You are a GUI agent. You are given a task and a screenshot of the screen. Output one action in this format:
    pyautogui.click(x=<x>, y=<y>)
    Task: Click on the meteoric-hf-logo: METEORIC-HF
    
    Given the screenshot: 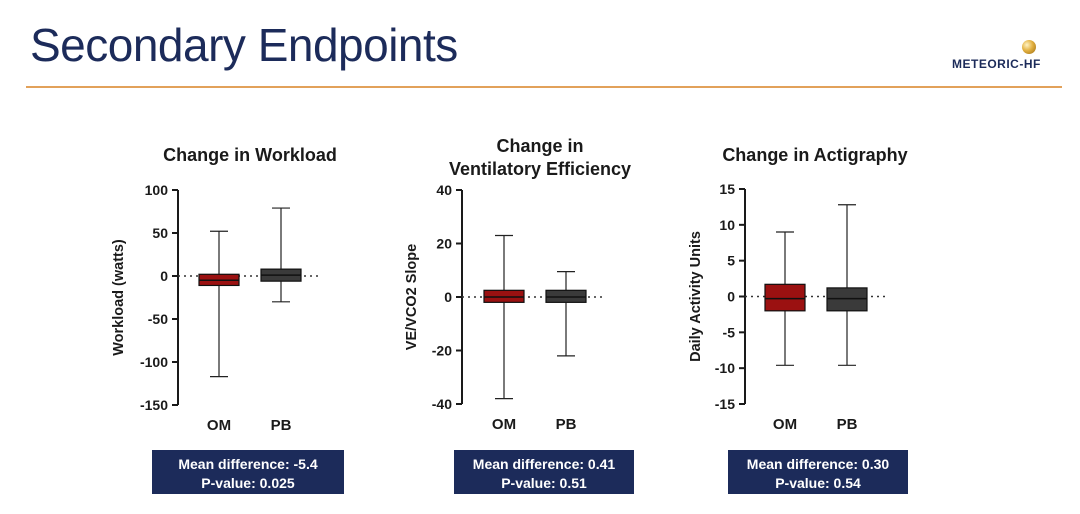 What is the action you would take?
    pyautogui.click(x=1003, y=57)
    